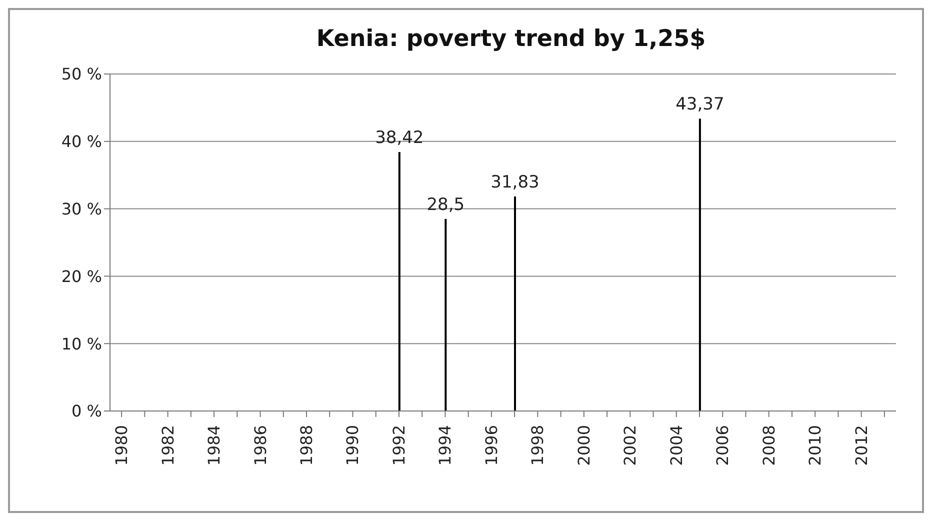  What do you see at coordinates (81, 74) in the screenshot?
I see `y-tick-label: 50 %` at bounding box center [81, 74].